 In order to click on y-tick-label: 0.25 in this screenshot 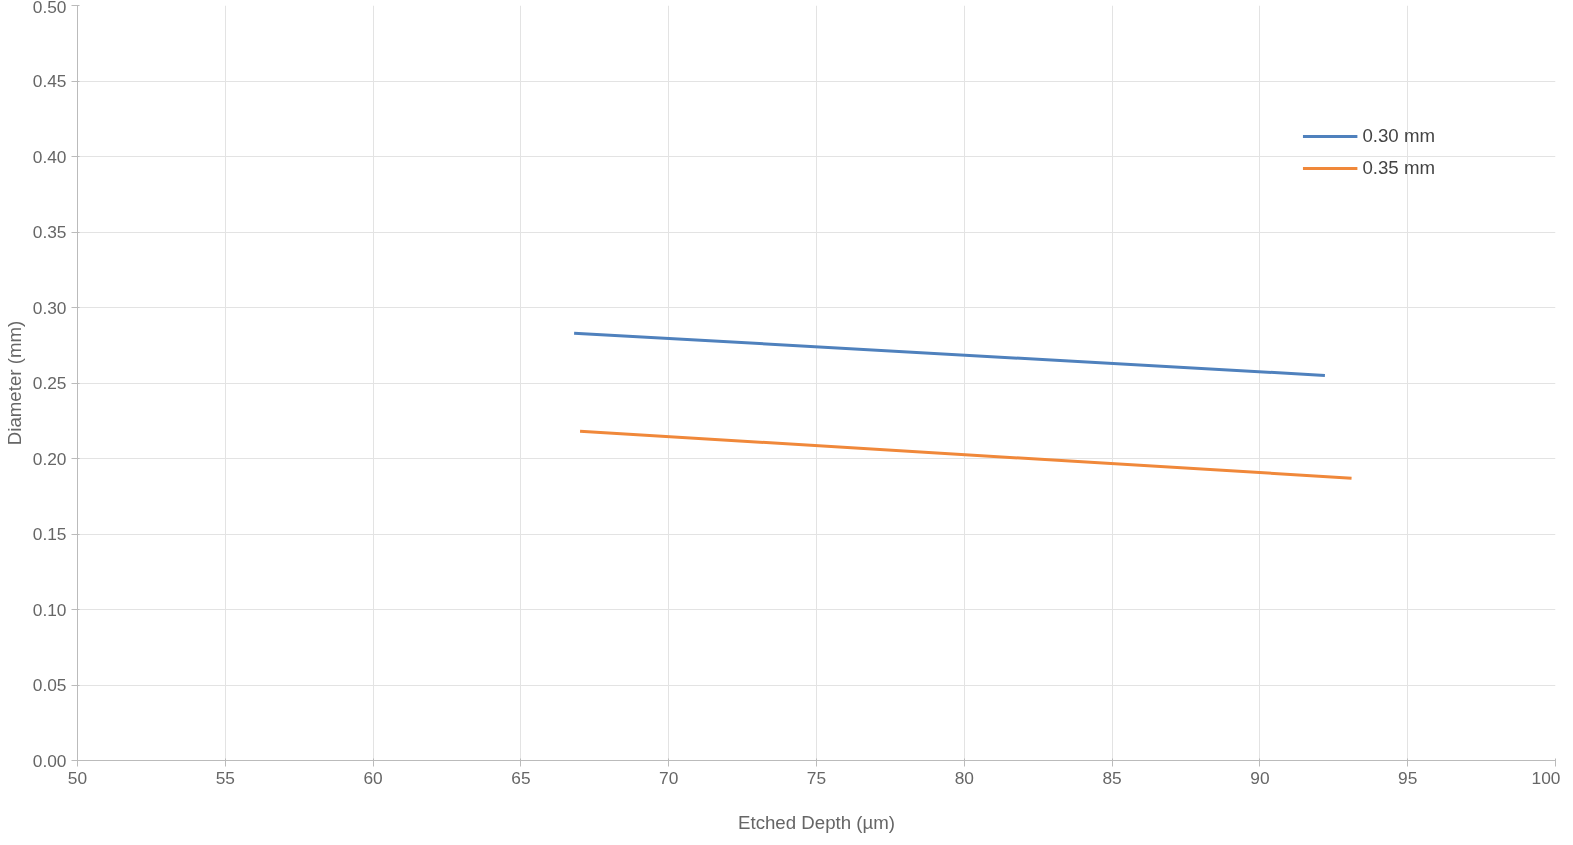, I will do `click(49, 383)`.